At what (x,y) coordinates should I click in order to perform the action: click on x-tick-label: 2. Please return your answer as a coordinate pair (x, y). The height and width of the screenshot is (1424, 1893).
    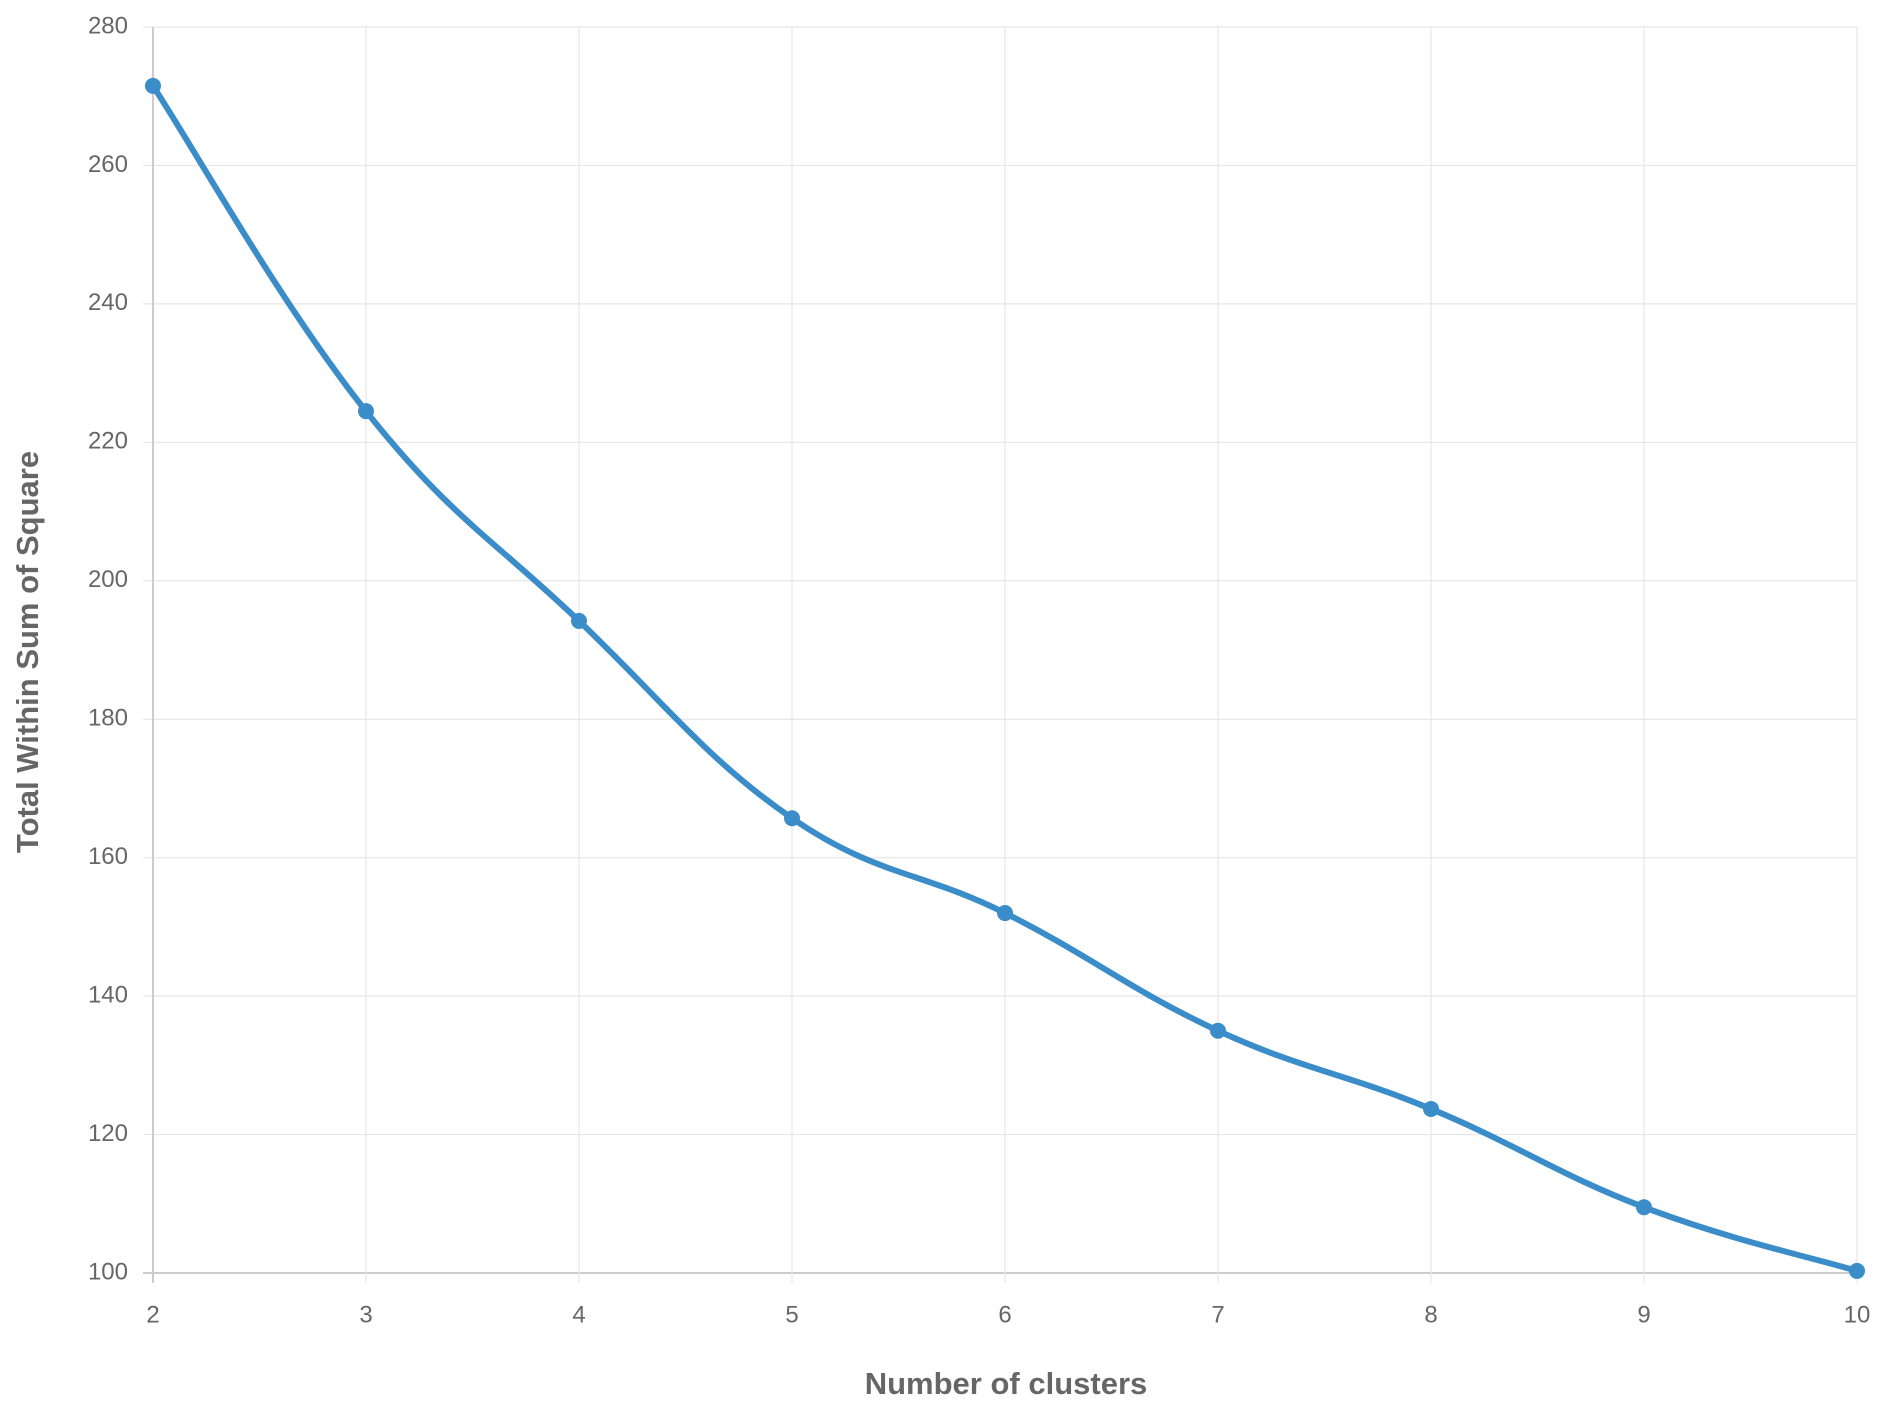
    Looking at the image, I should click on (152, 1314).